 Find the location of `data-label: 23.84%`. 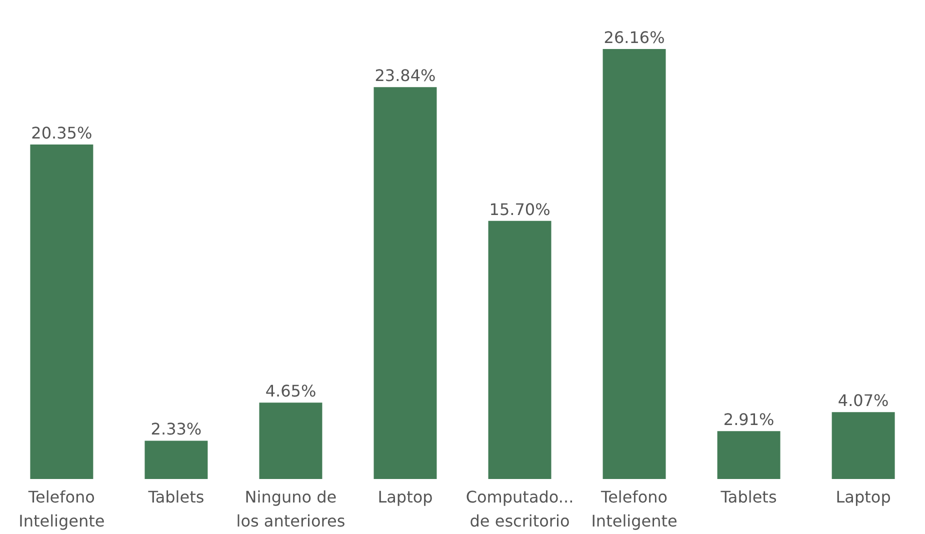

data-label: 23.84% is located at coordinates (405, 76).